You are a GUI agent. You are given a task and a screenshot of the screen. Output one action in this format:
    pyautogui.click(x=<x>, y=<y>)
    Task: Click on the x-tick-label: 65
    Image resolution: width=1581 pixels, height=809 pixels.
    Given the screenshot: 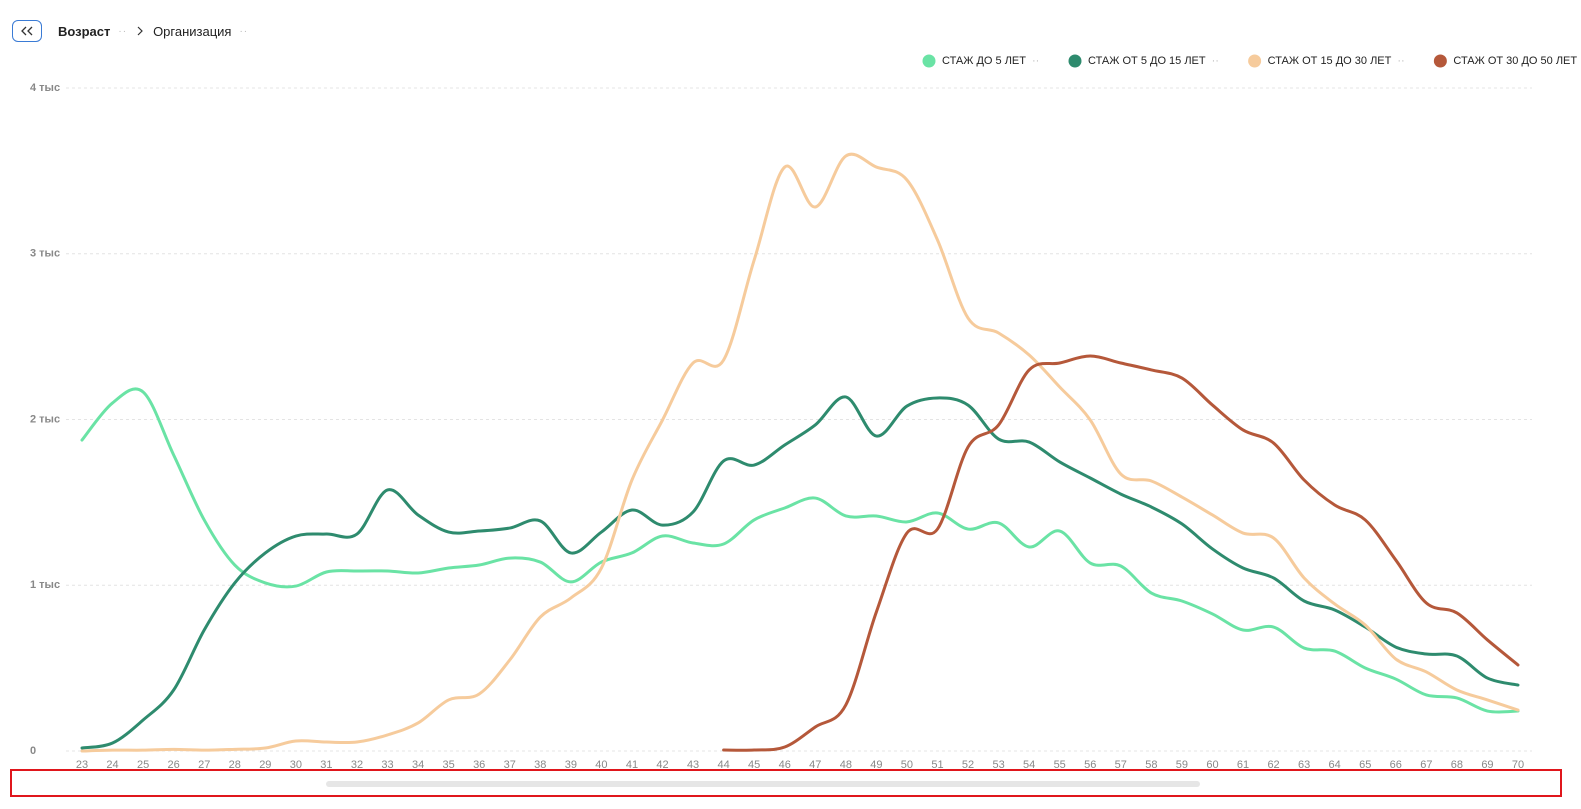 What is the action you would take?
    pyautogui.click(x=1365, y=765)
    